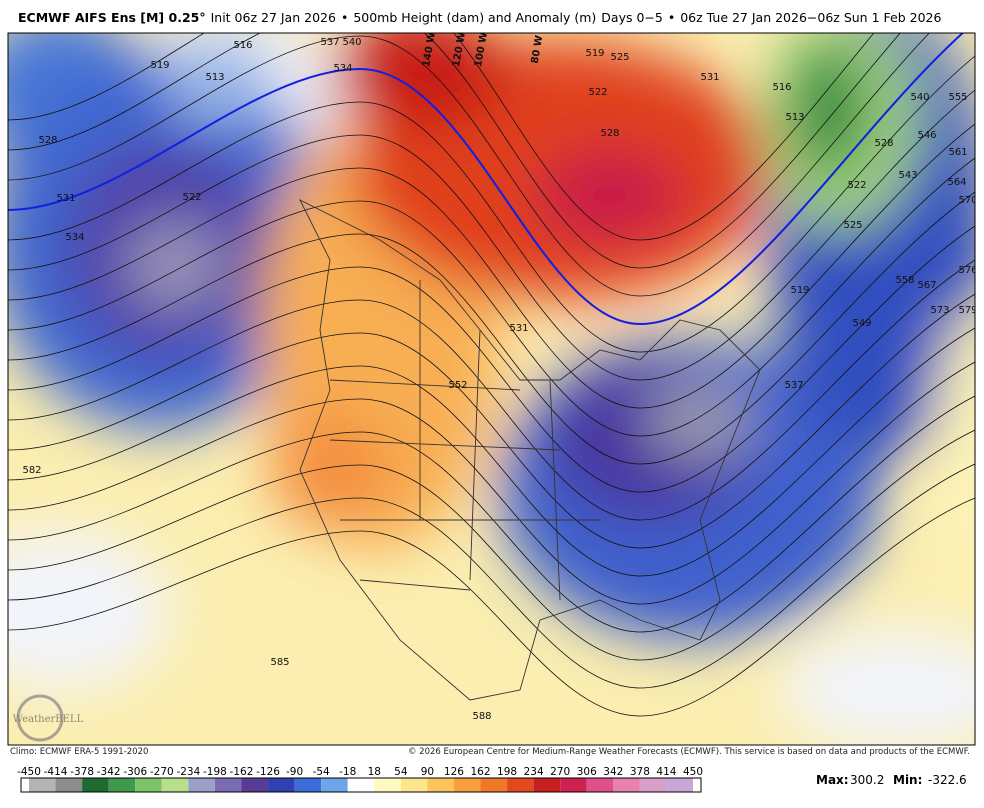 This screenshot has height=808, width=984. What do you see at coordinates (967, 200) in the screenshot?
I see `contour-label: 570` at bounding box center [967, 200].